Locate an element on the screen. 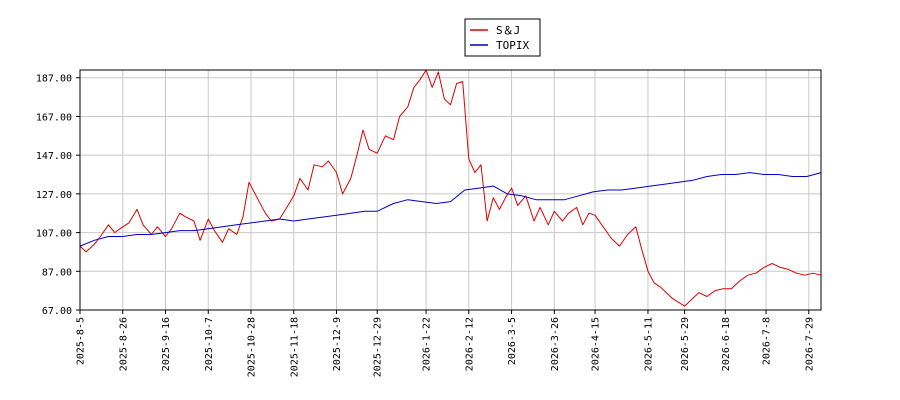 The image size is (900, 400). y-tick-label: 67.00 is located at coordinates (57, 311).